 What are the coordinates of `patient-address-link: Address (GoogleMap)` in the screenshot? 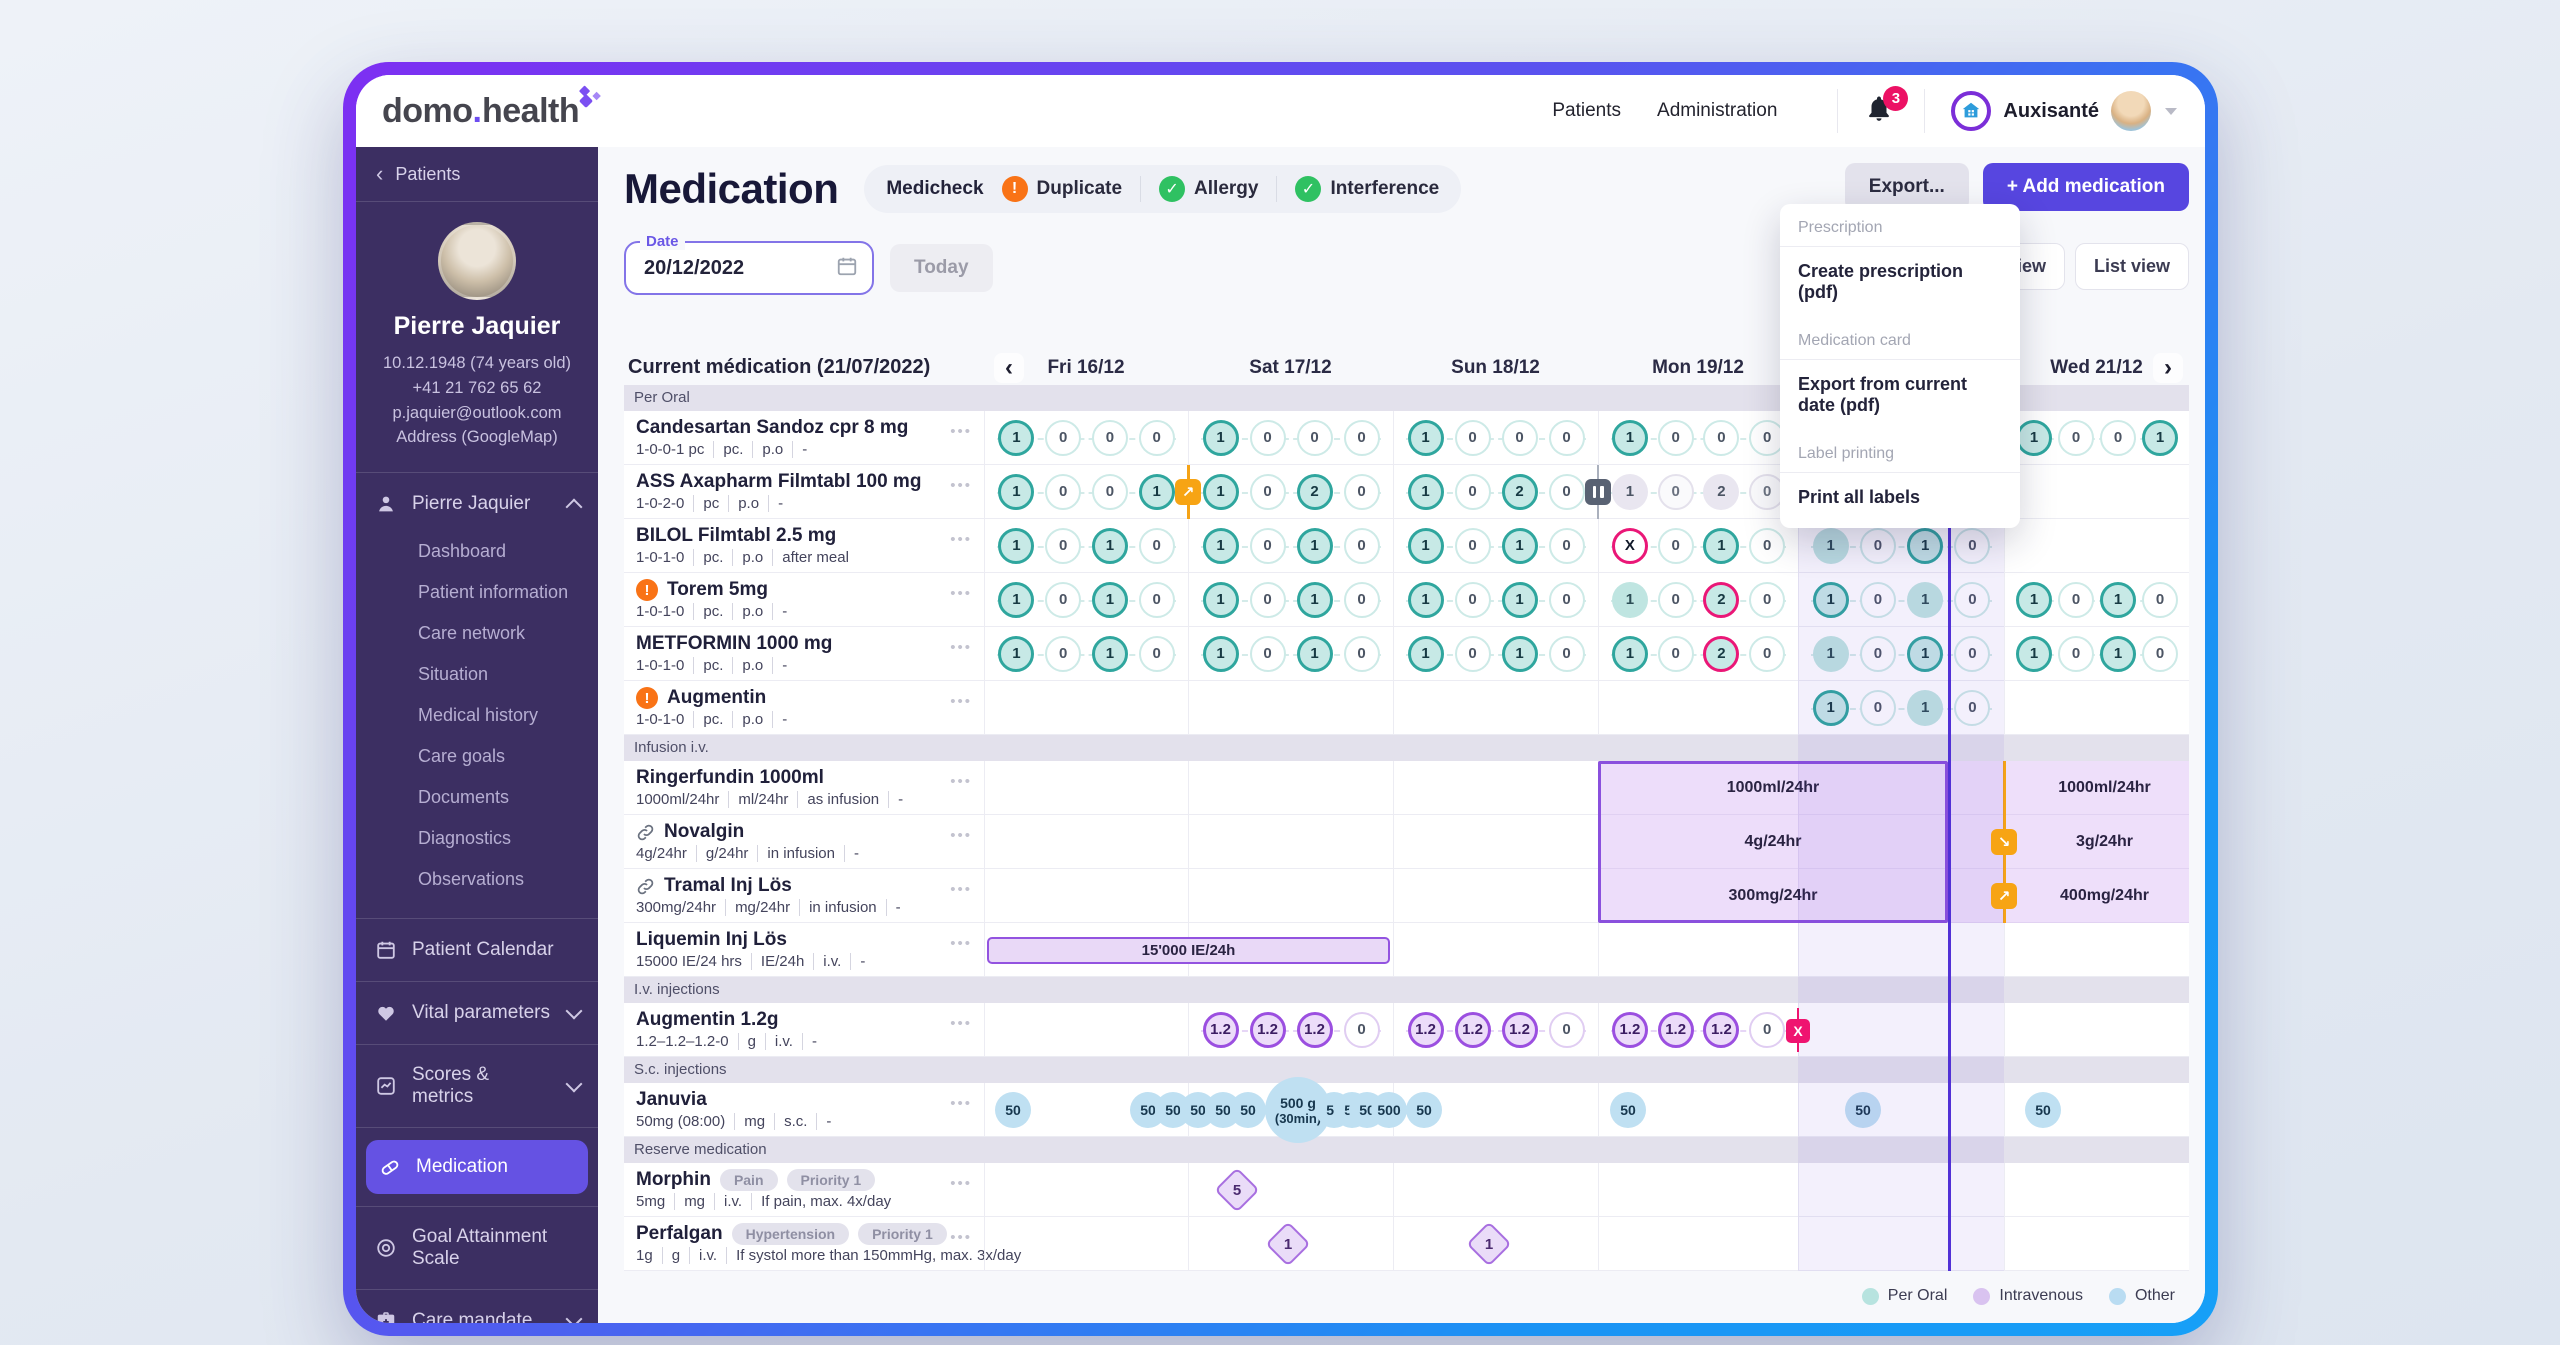 It's located at (477, 437).